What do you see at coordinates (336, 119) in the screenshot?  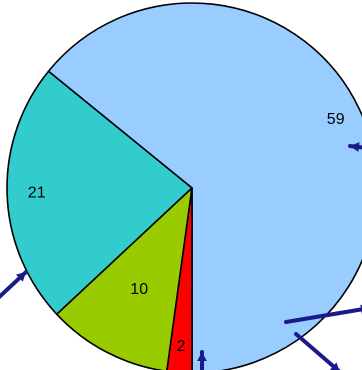 I see `data-label-59: 59` at bounding box center [336, 119].